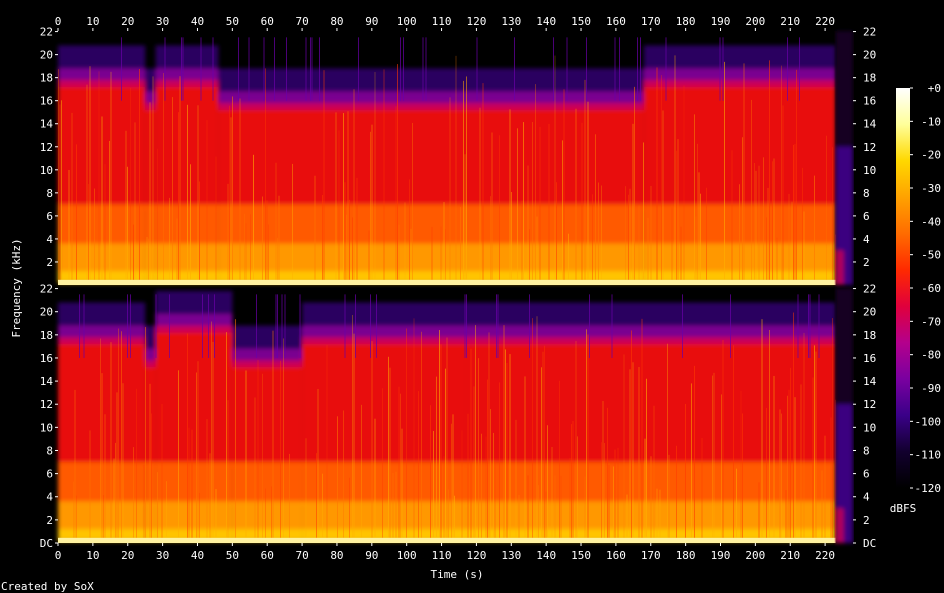 This screenshot has width=944, height=593. Describe the element at coordinates (721, 21) in the screenshot. I see `x-tick-label-top: 190` at that location.